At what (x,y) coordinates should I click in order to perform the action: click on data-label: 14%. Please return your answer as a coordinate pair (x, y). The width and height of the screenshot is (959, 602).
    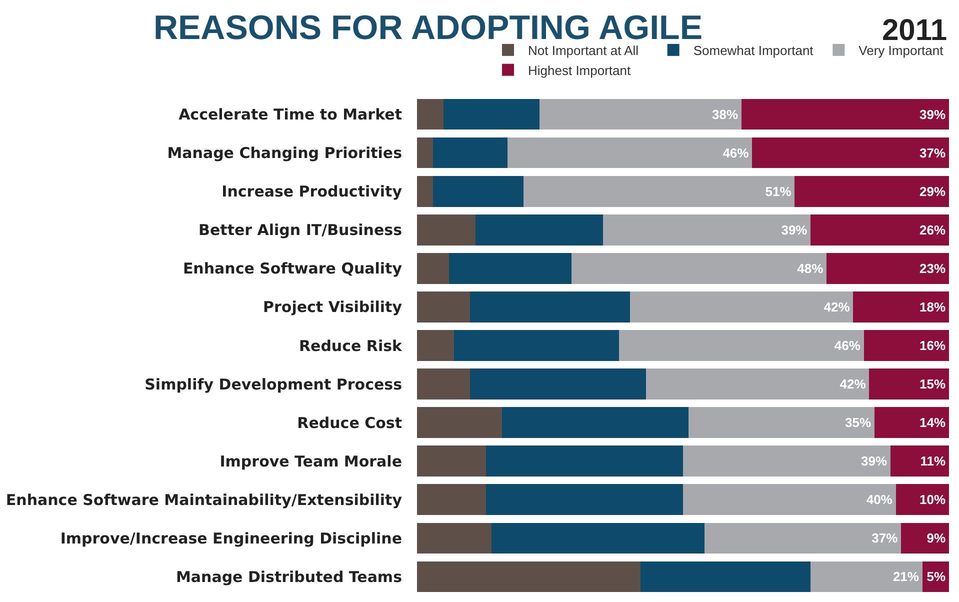
    Looking at the image, I should click on (933, 422).